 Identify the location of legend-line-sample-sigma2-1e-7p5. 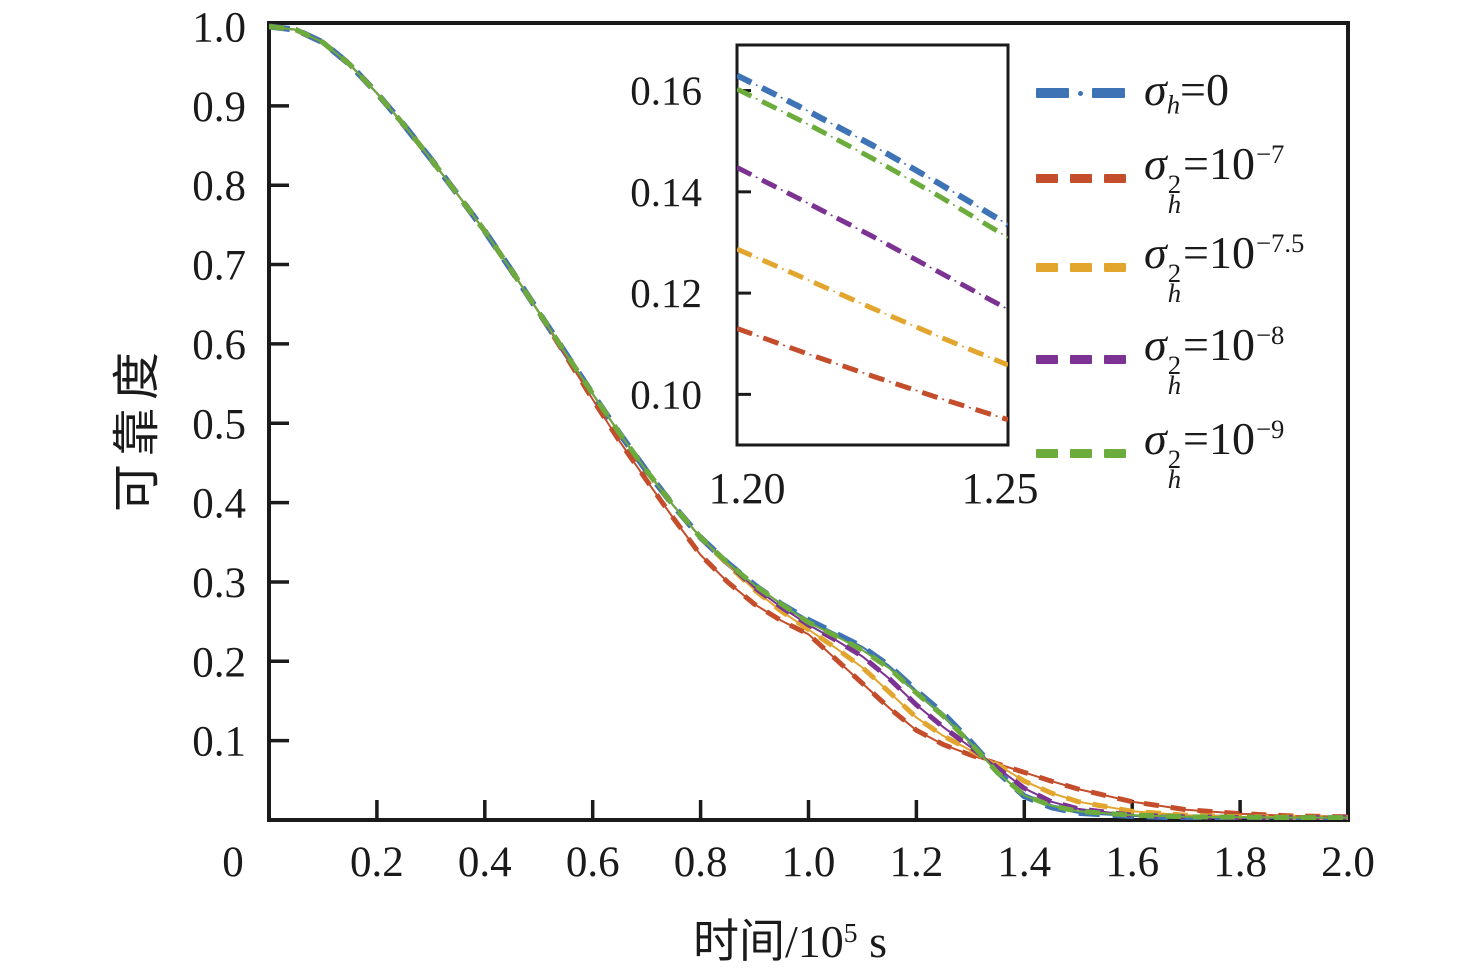
(1083, 267).